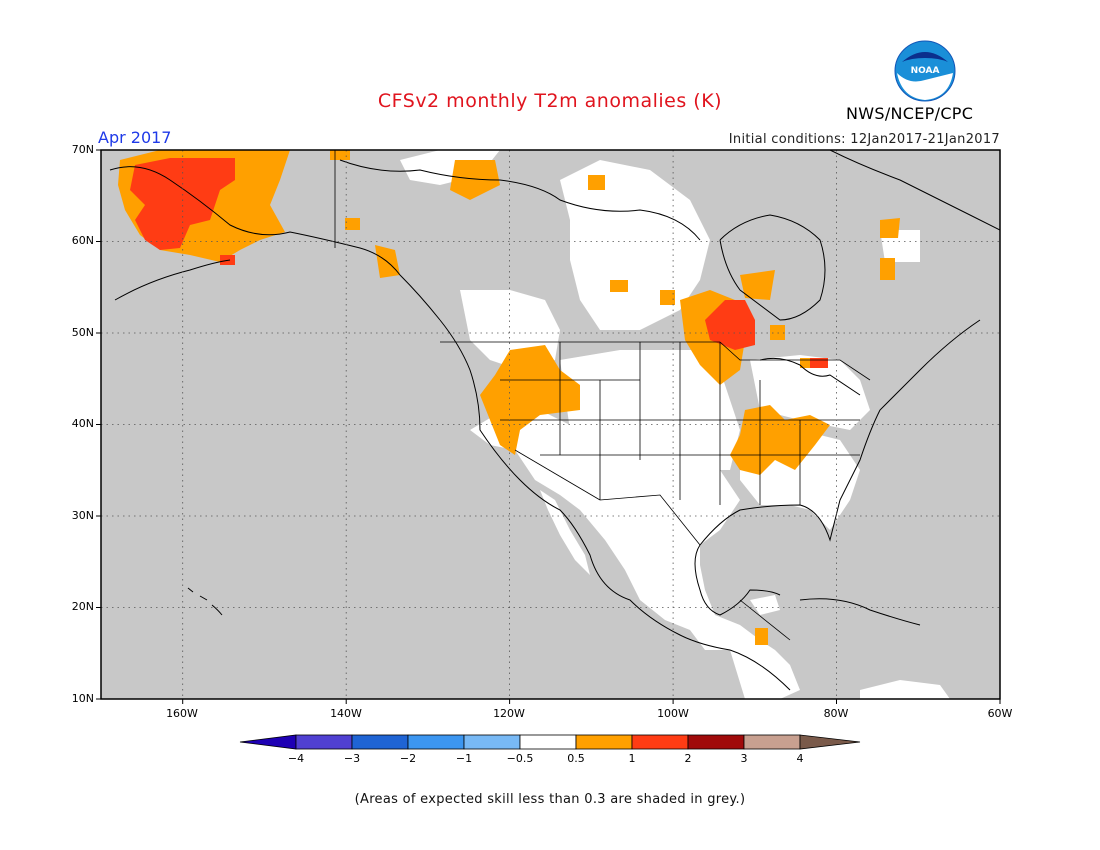  I want to click on colorbar, so click(550, 742).